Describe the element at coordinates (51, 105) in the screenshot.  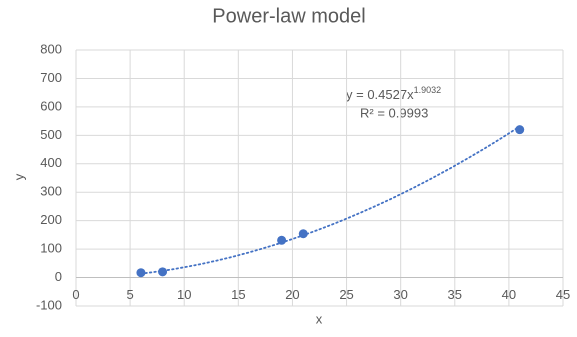
I see `y-tick-label: 600` at that location.